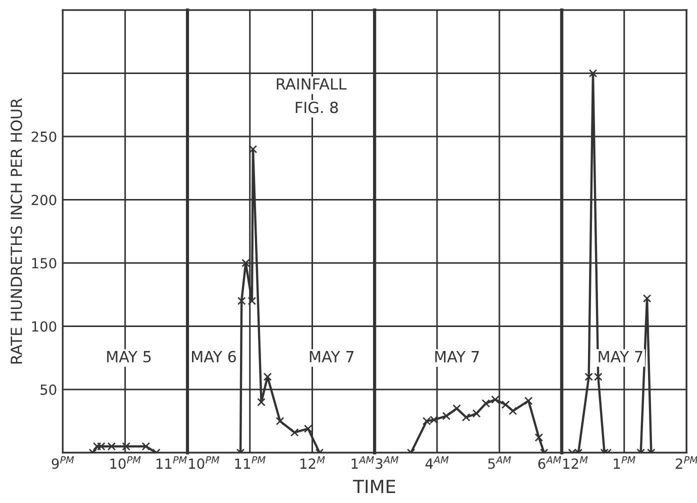 The image size is (697, 503). I want to click on x-tick-label: 1$^{AM}$, so click(363, 462).